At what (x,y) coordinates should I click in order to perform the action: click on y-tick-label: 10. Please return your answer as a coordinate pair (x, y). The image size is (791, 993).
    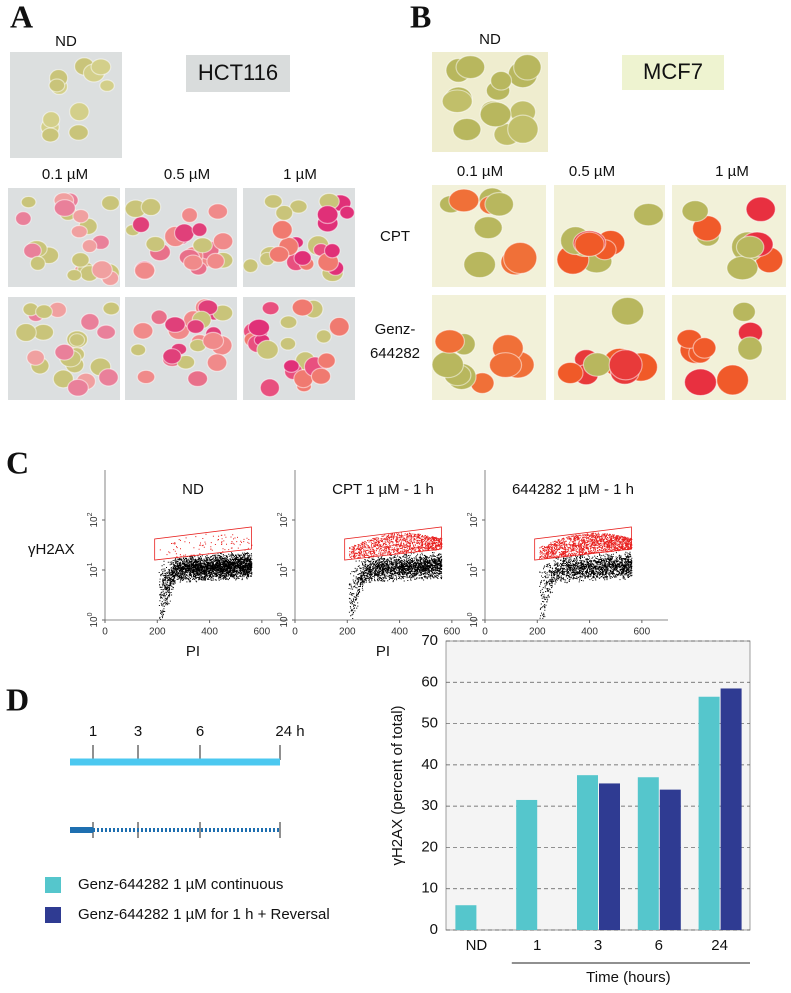
    Looking at the image, I should click on (429, 888).